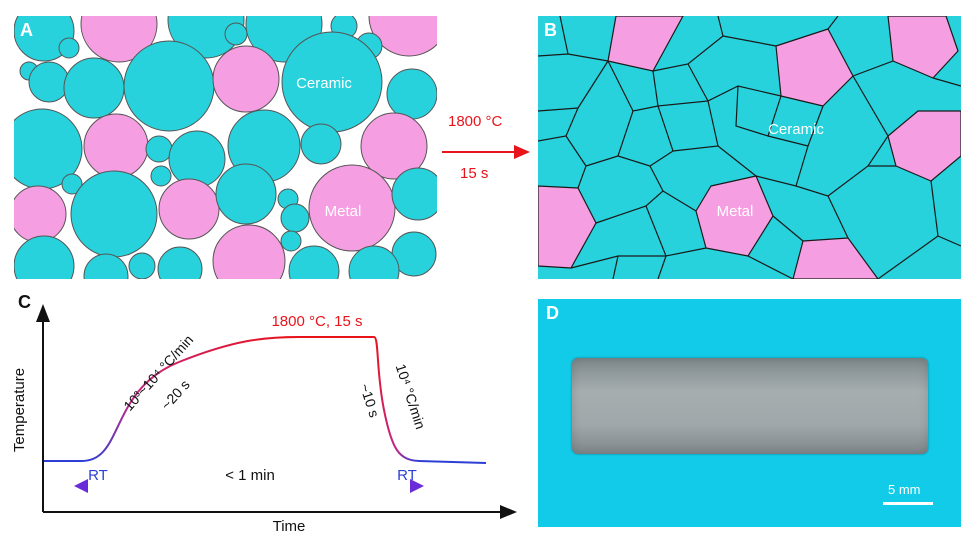 This screenshot has width=970, height=538. What do you see at coordinates (24, 302) in the screenshot?
I see `panel-label-c: C` at bounding box center [24, 302].